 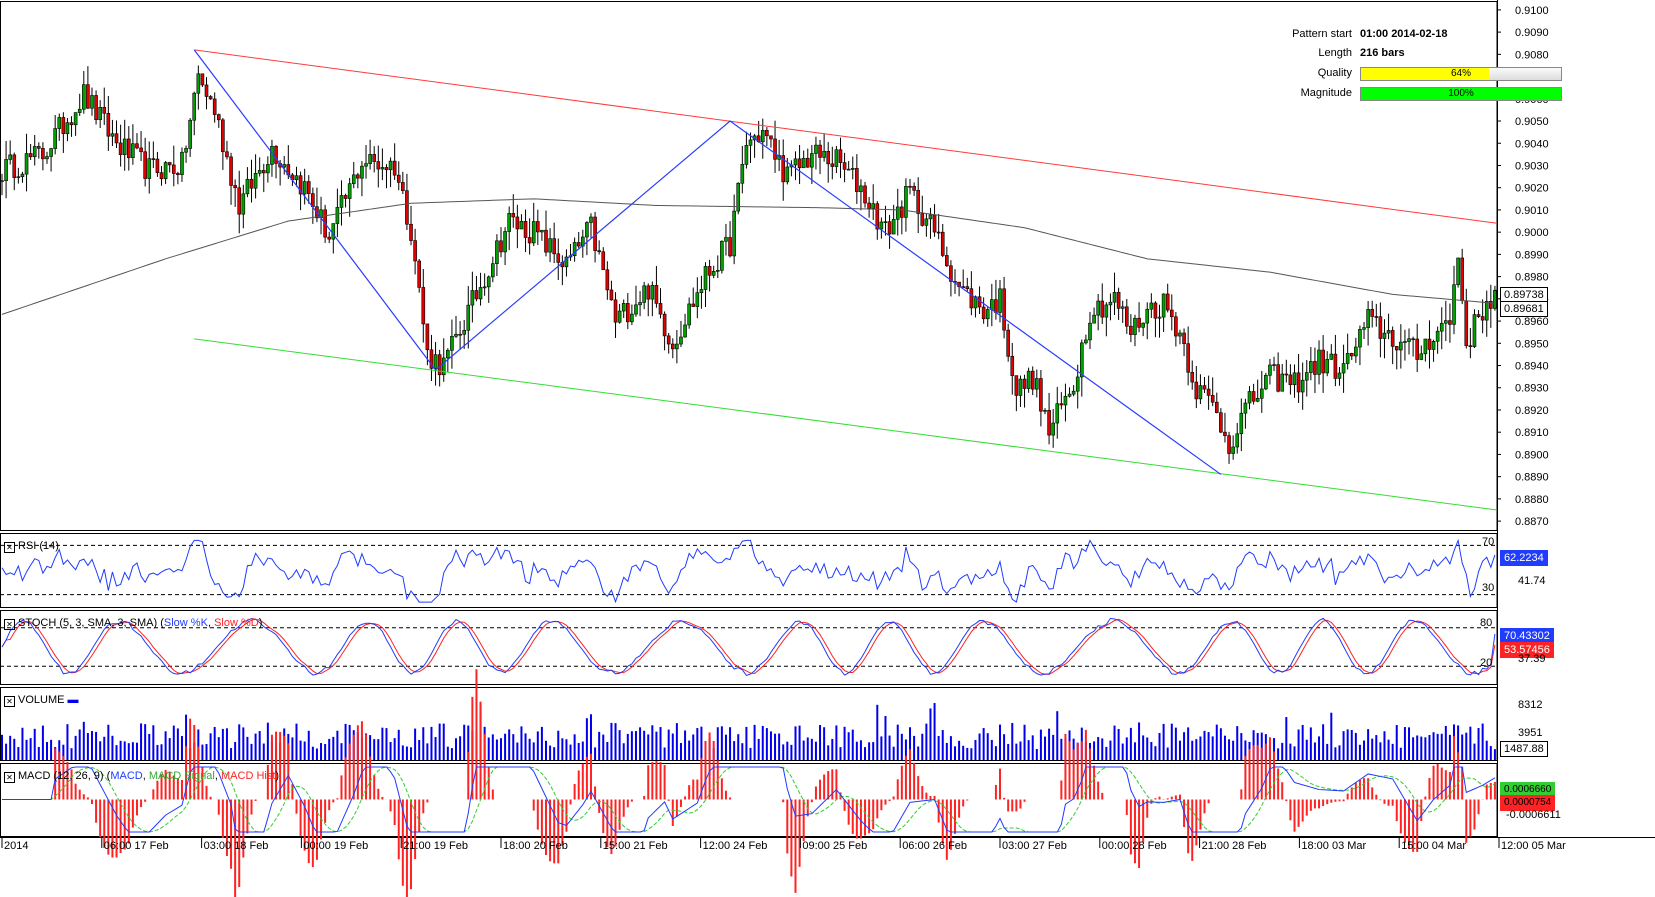 I want to click on y-tick-label: 0.9000, so click(x=1532, y=233).